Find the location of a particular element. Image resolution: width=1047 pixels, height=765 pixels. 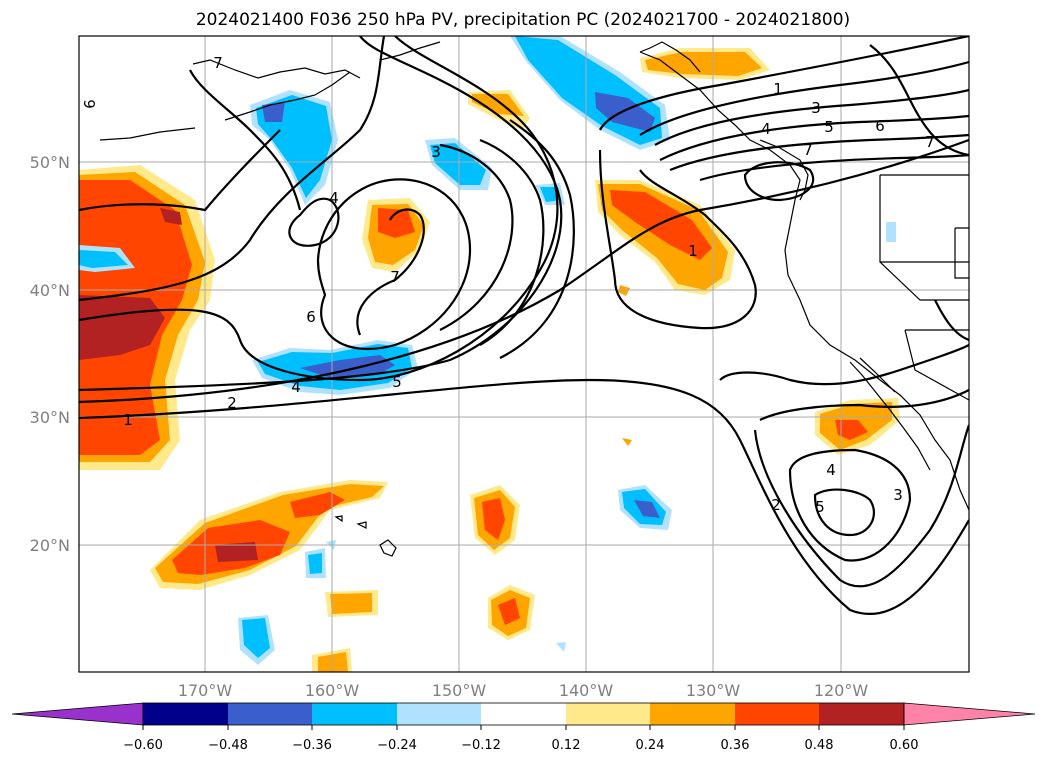

colorbar-extend-low is located at coordinates (77, 714).